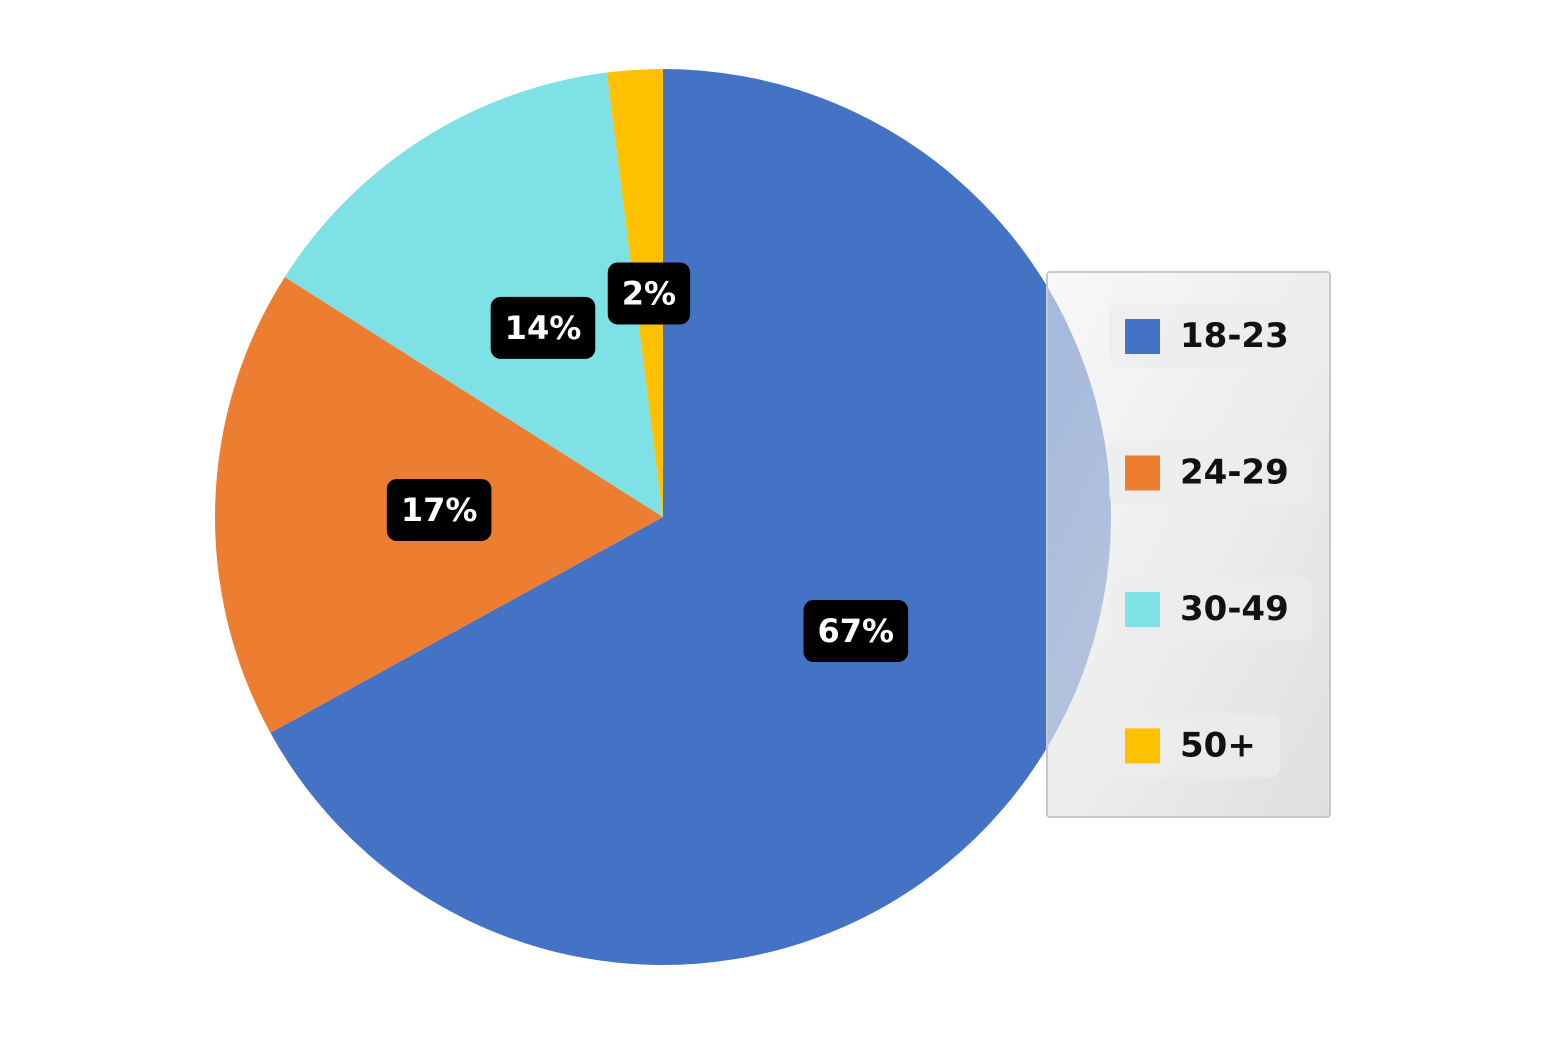 The image size is (1545, 1038). I want to click on data-label: 17%, so click(439, 510).